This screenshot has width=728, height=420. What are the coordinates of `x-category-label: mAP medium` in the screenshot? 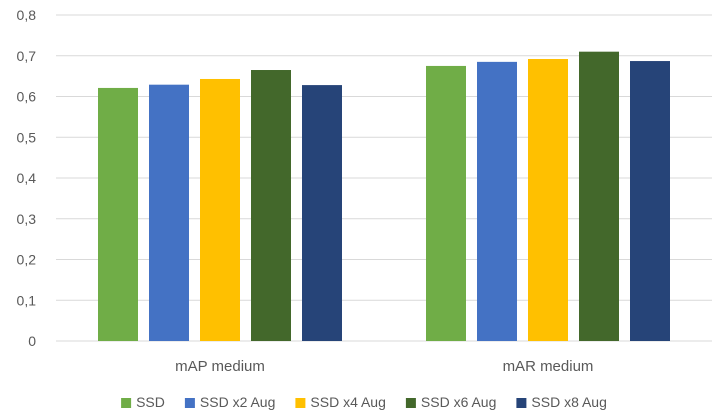 It's located at (220, 366).